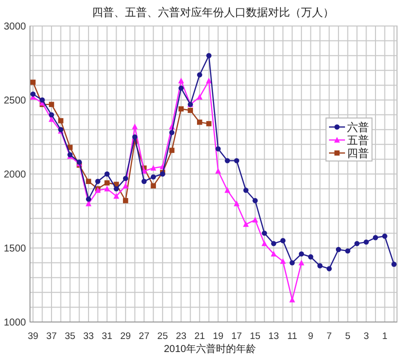  What do you see at coordinates (213, 12) in the screenshot?
I see `chart-title: 四普、五普、六普对应年份人口数据对比（万人）` at bounding box center [213, 12].